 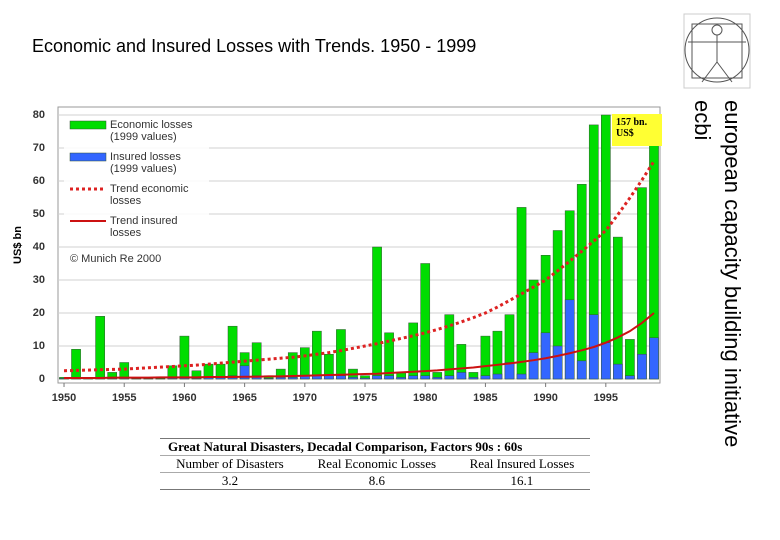 I want to click on legend-label: Insured losses (1999 values), so click(x=145, y=163).